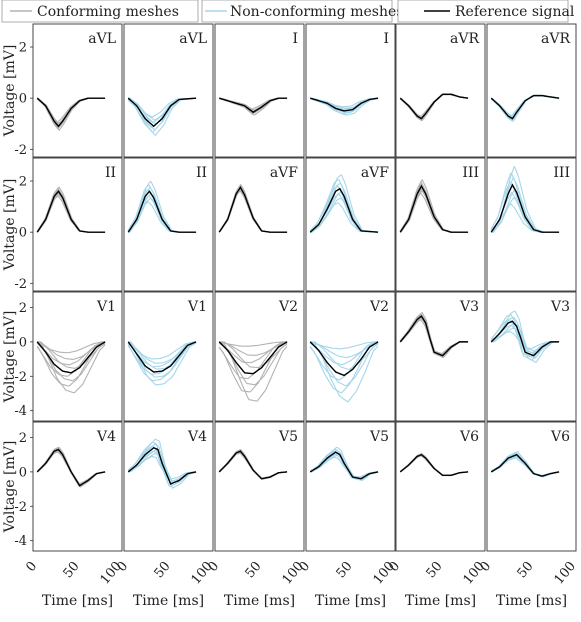  Describe the element at coordinates (10, 225) in the screenshot. I see `y-axis-label: Voltage [mV]` at that location.